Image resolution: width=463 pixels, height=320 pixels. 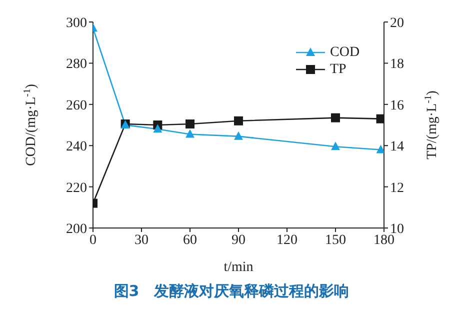 What do you see at coordinates (239, 267) in the screenshot?
I see `x-axis-title: t/min` at bounding box center [239, 267].